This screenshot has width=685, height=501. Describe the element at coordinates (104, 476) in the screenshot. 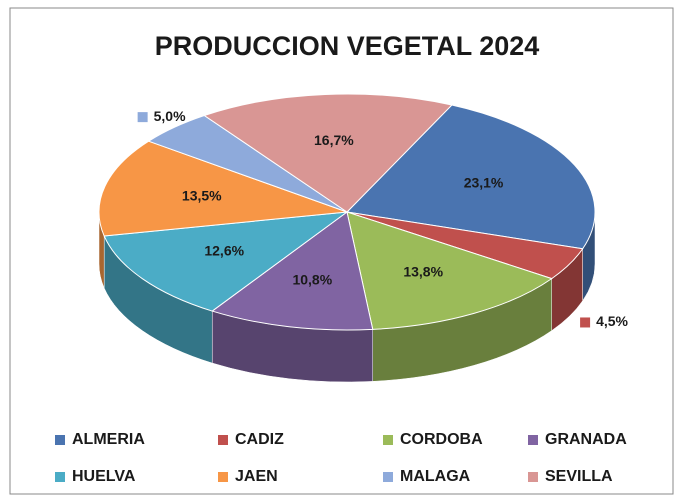

I see `legend-label: HUELVA` at that location.